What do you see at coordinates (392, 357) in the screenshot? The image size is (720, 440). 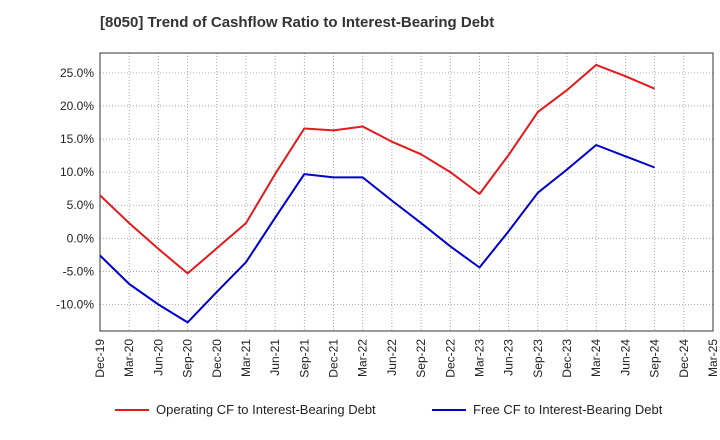 I see `x-tick-label: Jun-22` at bounding box center [392, 357].